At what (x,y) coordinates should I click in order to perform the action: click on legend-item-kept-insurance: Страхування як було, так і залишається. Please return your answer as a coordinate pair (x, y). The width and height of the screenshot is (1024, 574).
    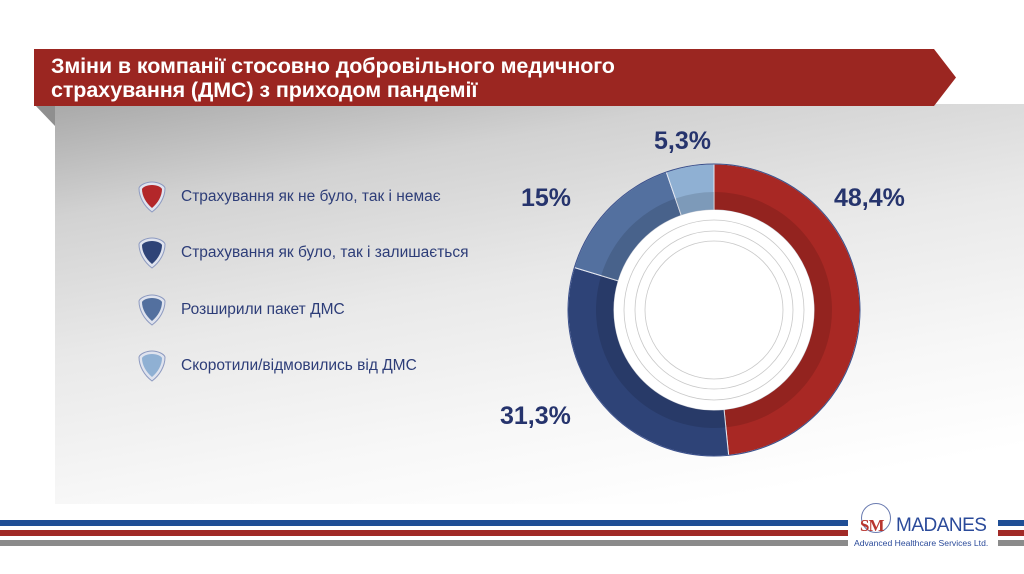
    Looking at the image, I should click on (303, 253).